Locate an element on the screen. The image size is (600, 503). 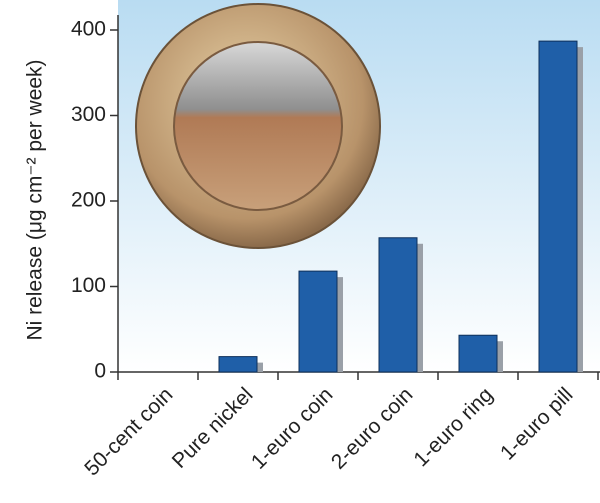
x-tick-label: 1-euro coin is located at coordinates (292, 428).